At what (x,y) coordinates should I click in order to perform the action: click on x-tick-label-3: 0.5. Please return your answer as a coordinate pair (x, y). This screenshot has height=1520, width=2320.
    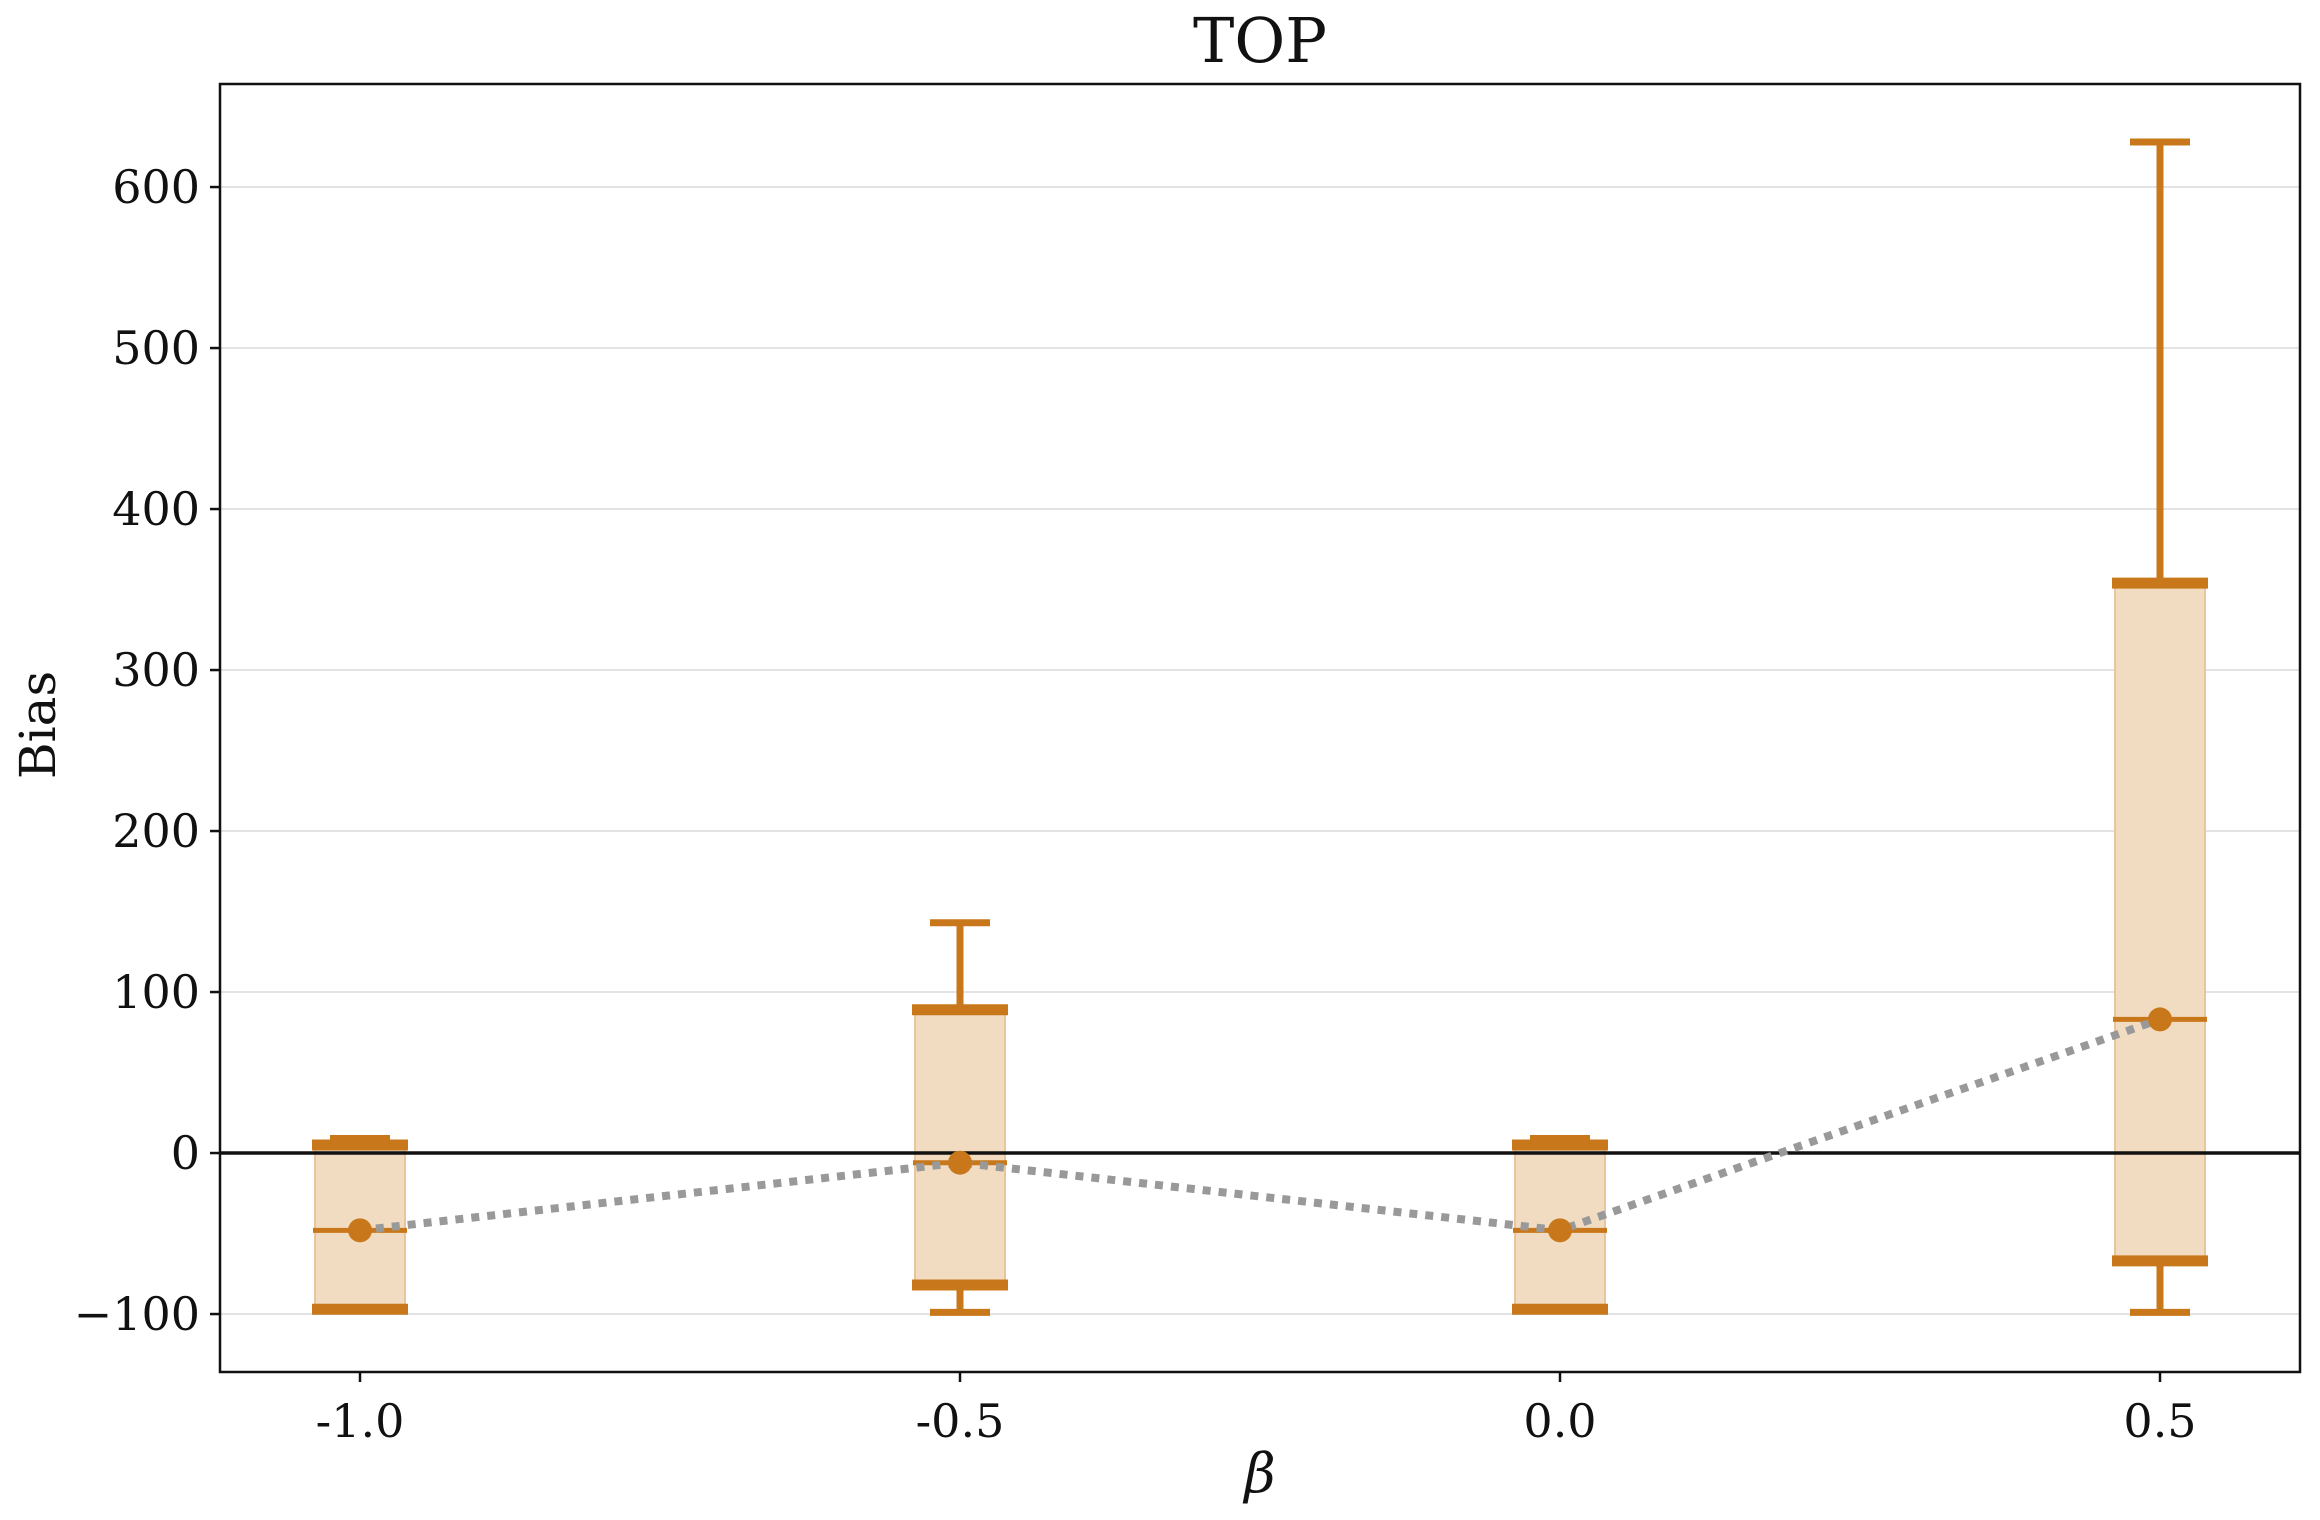
    Looking at the image, I should click on (2159, 1421).